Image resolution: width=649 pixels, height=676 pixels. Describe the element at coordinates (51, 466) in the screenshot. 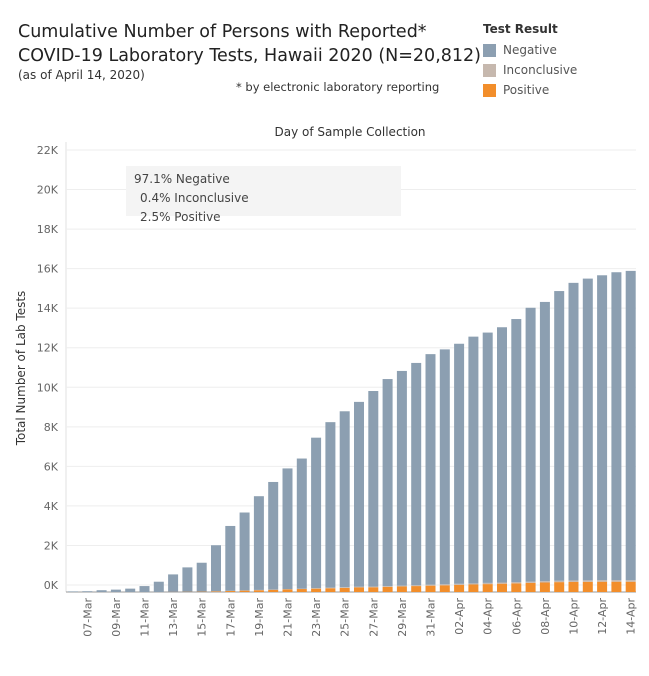

I see `y-tick-label: 6K` at that location.